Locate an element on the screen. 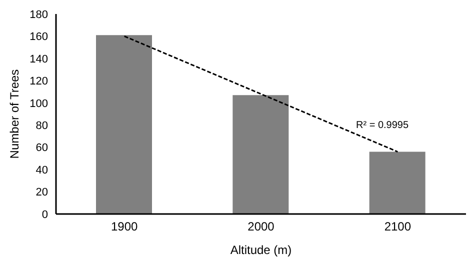 The height and width of the screenshot is (266, 474). y-tick-label: 40 is located at coordinates (42, 170).